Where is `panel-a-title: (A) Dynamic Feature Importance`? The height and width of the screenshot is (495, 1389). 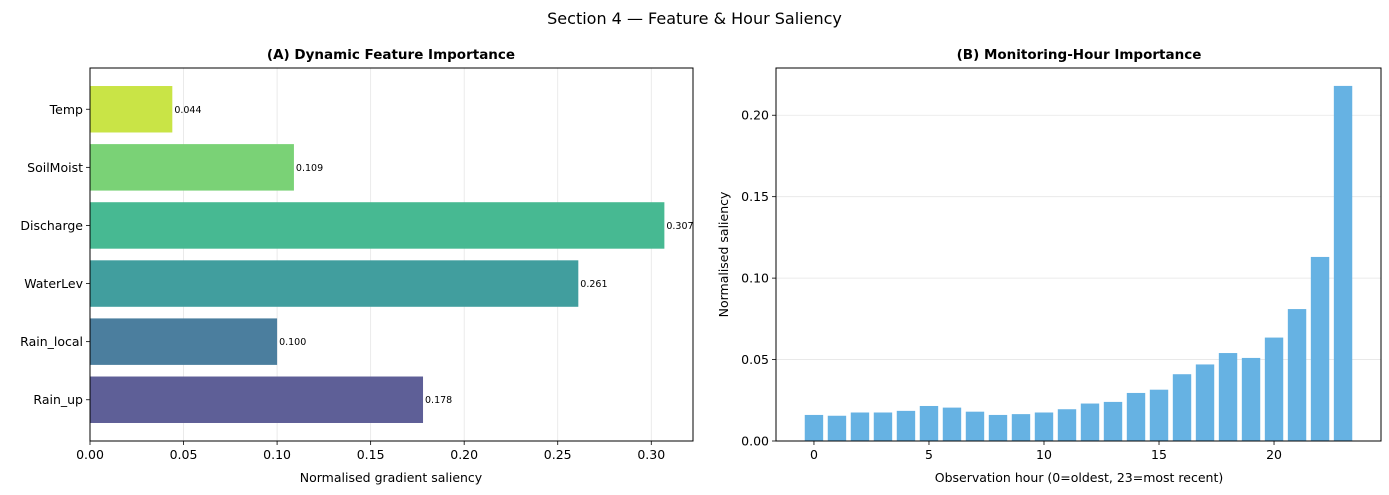
panel-a-title: (A) Dynamic Feature Importance is located at coordinates (391, 55).